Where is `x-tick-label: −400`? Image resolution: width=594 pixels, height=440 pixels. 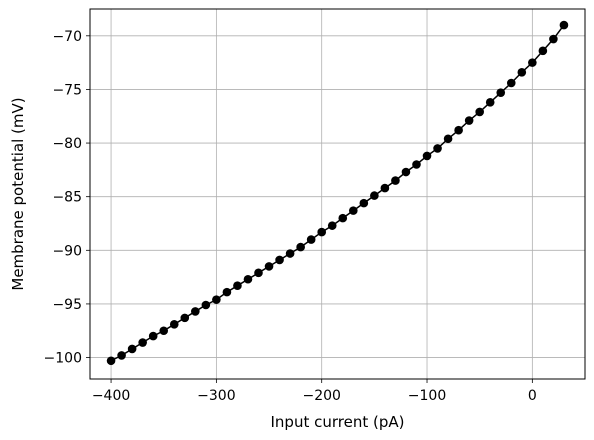 x-tick-label: −400 is located at coordinates (111, 396).